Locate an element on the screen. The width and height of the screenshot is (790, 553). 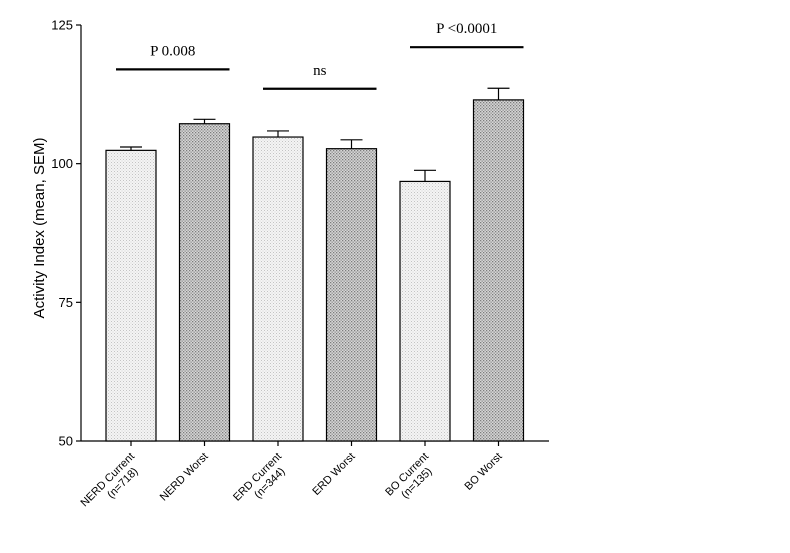
x-category-label-1: NERD Worst is located at coordinates (184, 477).